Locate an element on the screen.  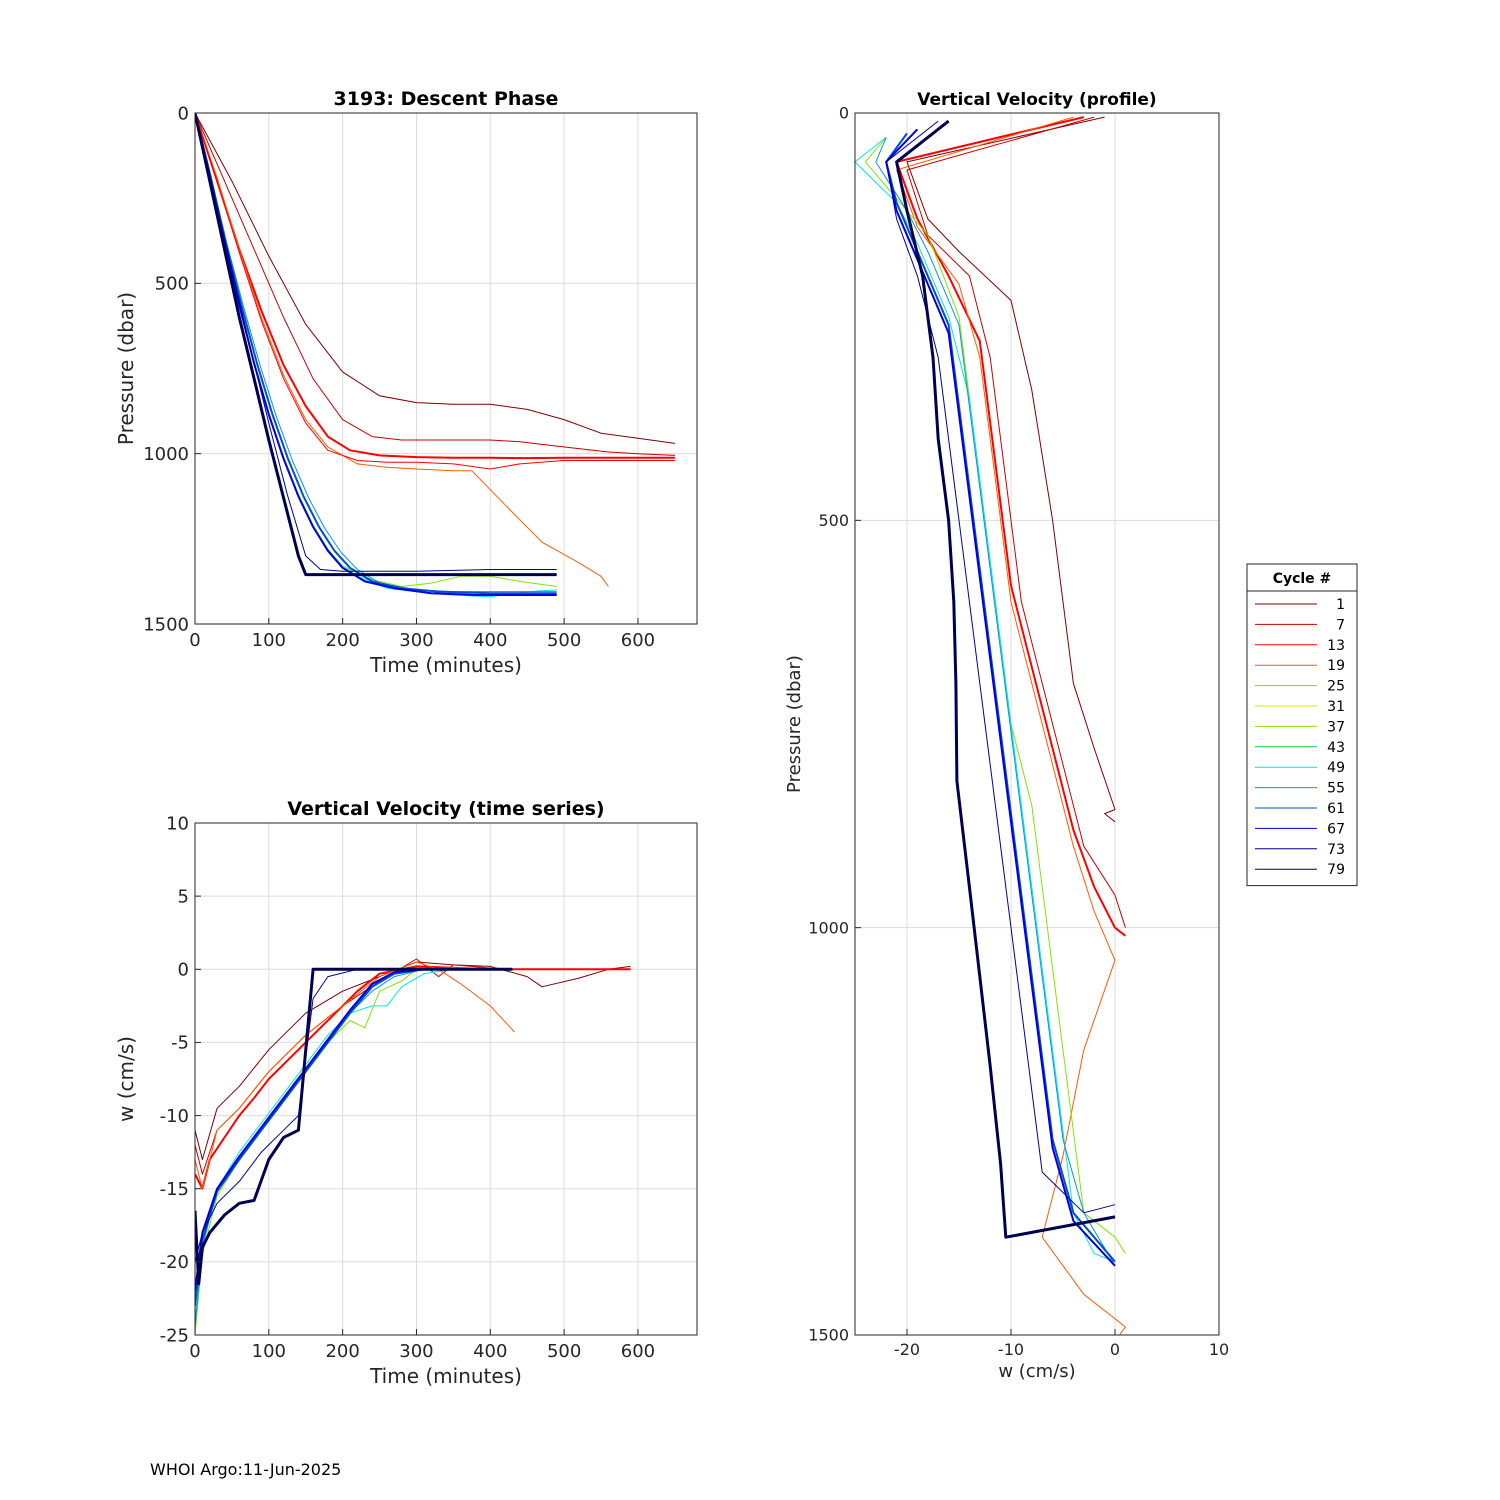
legend-box is located at coordinates (1302, 725).